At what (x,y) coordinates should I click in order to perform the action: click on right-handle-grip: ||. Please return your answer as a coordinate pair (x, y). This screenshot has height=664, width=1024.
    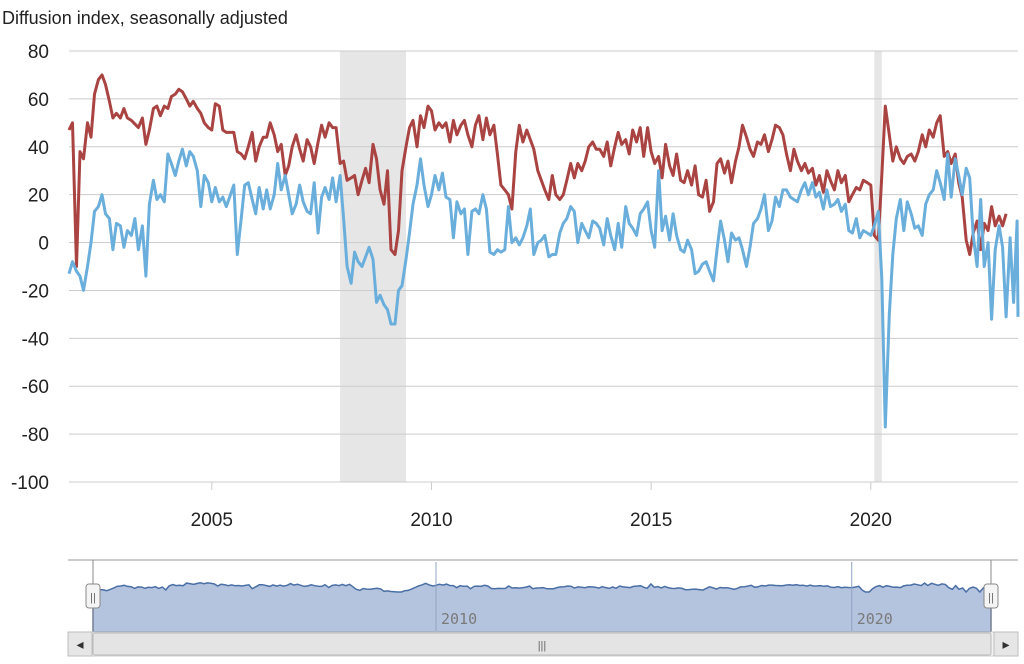
    Looking at the image, I should click on (991, 598).